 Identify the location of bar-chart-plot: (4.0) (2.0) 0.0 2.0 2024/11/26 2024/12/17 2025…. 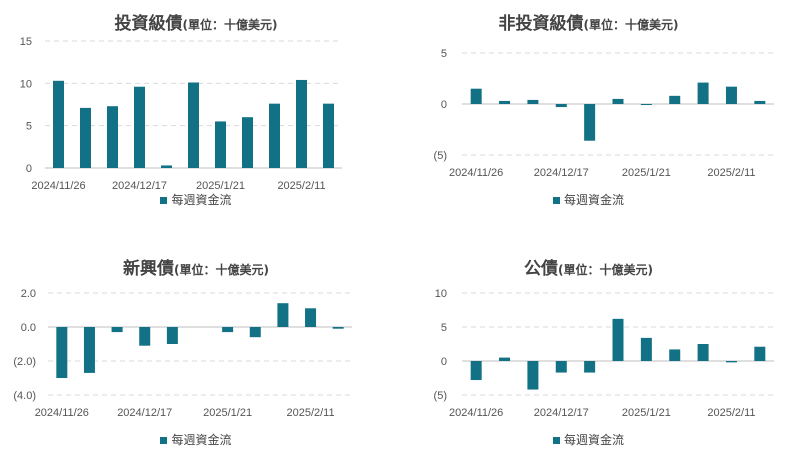
(182, 353).